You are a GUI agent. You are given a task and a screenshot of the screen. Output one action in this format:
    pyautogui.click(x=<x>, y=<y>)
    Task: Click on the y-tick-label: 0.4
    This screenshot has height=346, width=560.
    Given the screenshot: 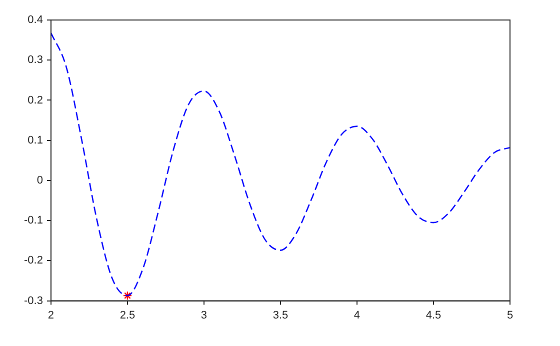 What is the action you would take?
    pyautogui.click(x=35, y=20)
    